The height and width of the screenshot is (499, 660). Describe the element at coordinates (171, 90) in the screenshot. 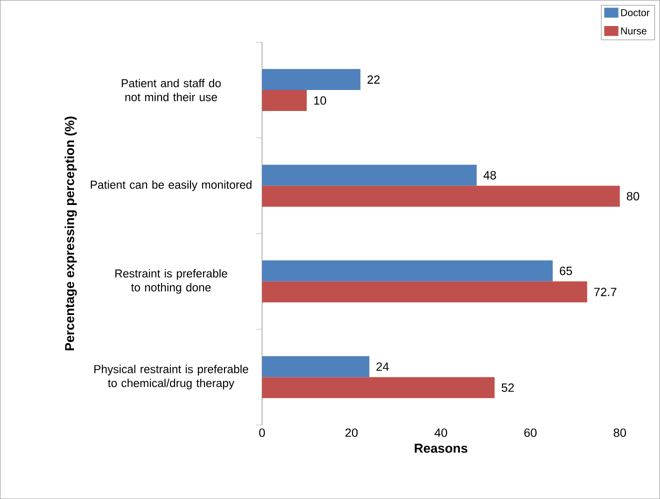

I see `y-tick-label: Patient and staff do not mind their use` at that location.